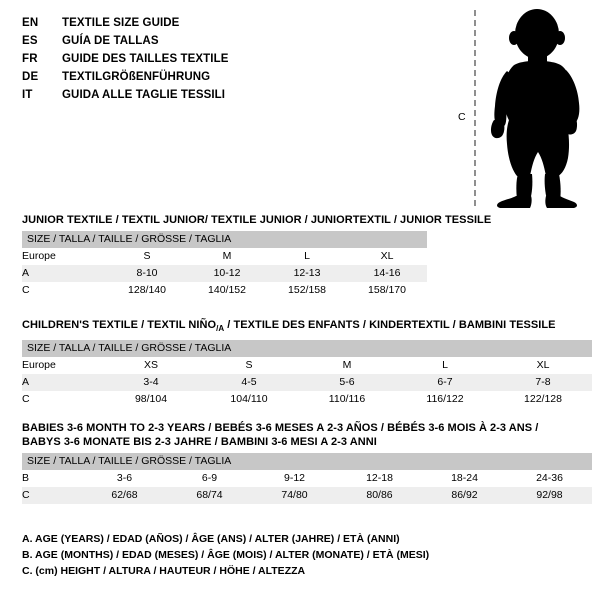  Describe the element at coordinates (147, 273) in the screenshot. I see `cell-value: 8-10` at that location.